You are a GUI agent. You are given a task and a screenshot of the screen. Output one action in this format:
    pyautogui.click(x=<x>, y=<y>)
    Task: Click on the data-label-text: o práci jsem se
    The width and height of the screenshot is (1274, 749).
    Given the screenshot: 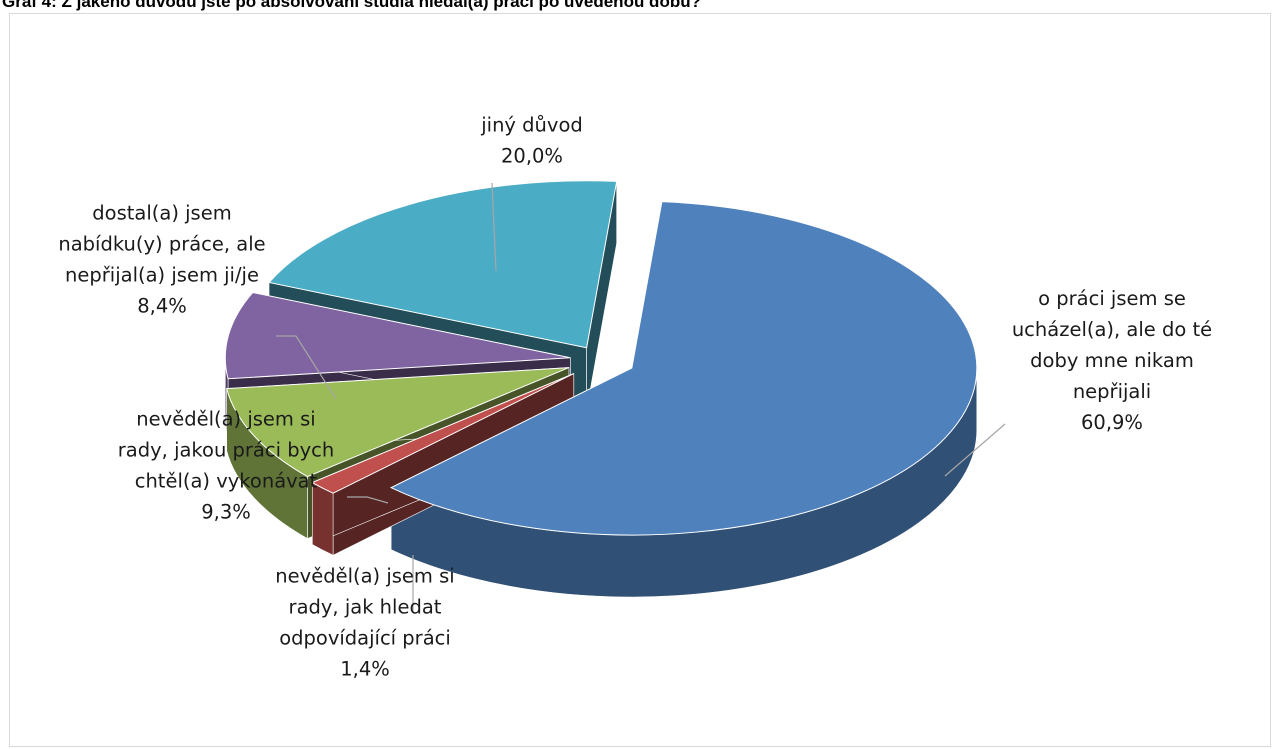 What is the action you would take?
    pyautogui.click(x=1112, y=298)
    